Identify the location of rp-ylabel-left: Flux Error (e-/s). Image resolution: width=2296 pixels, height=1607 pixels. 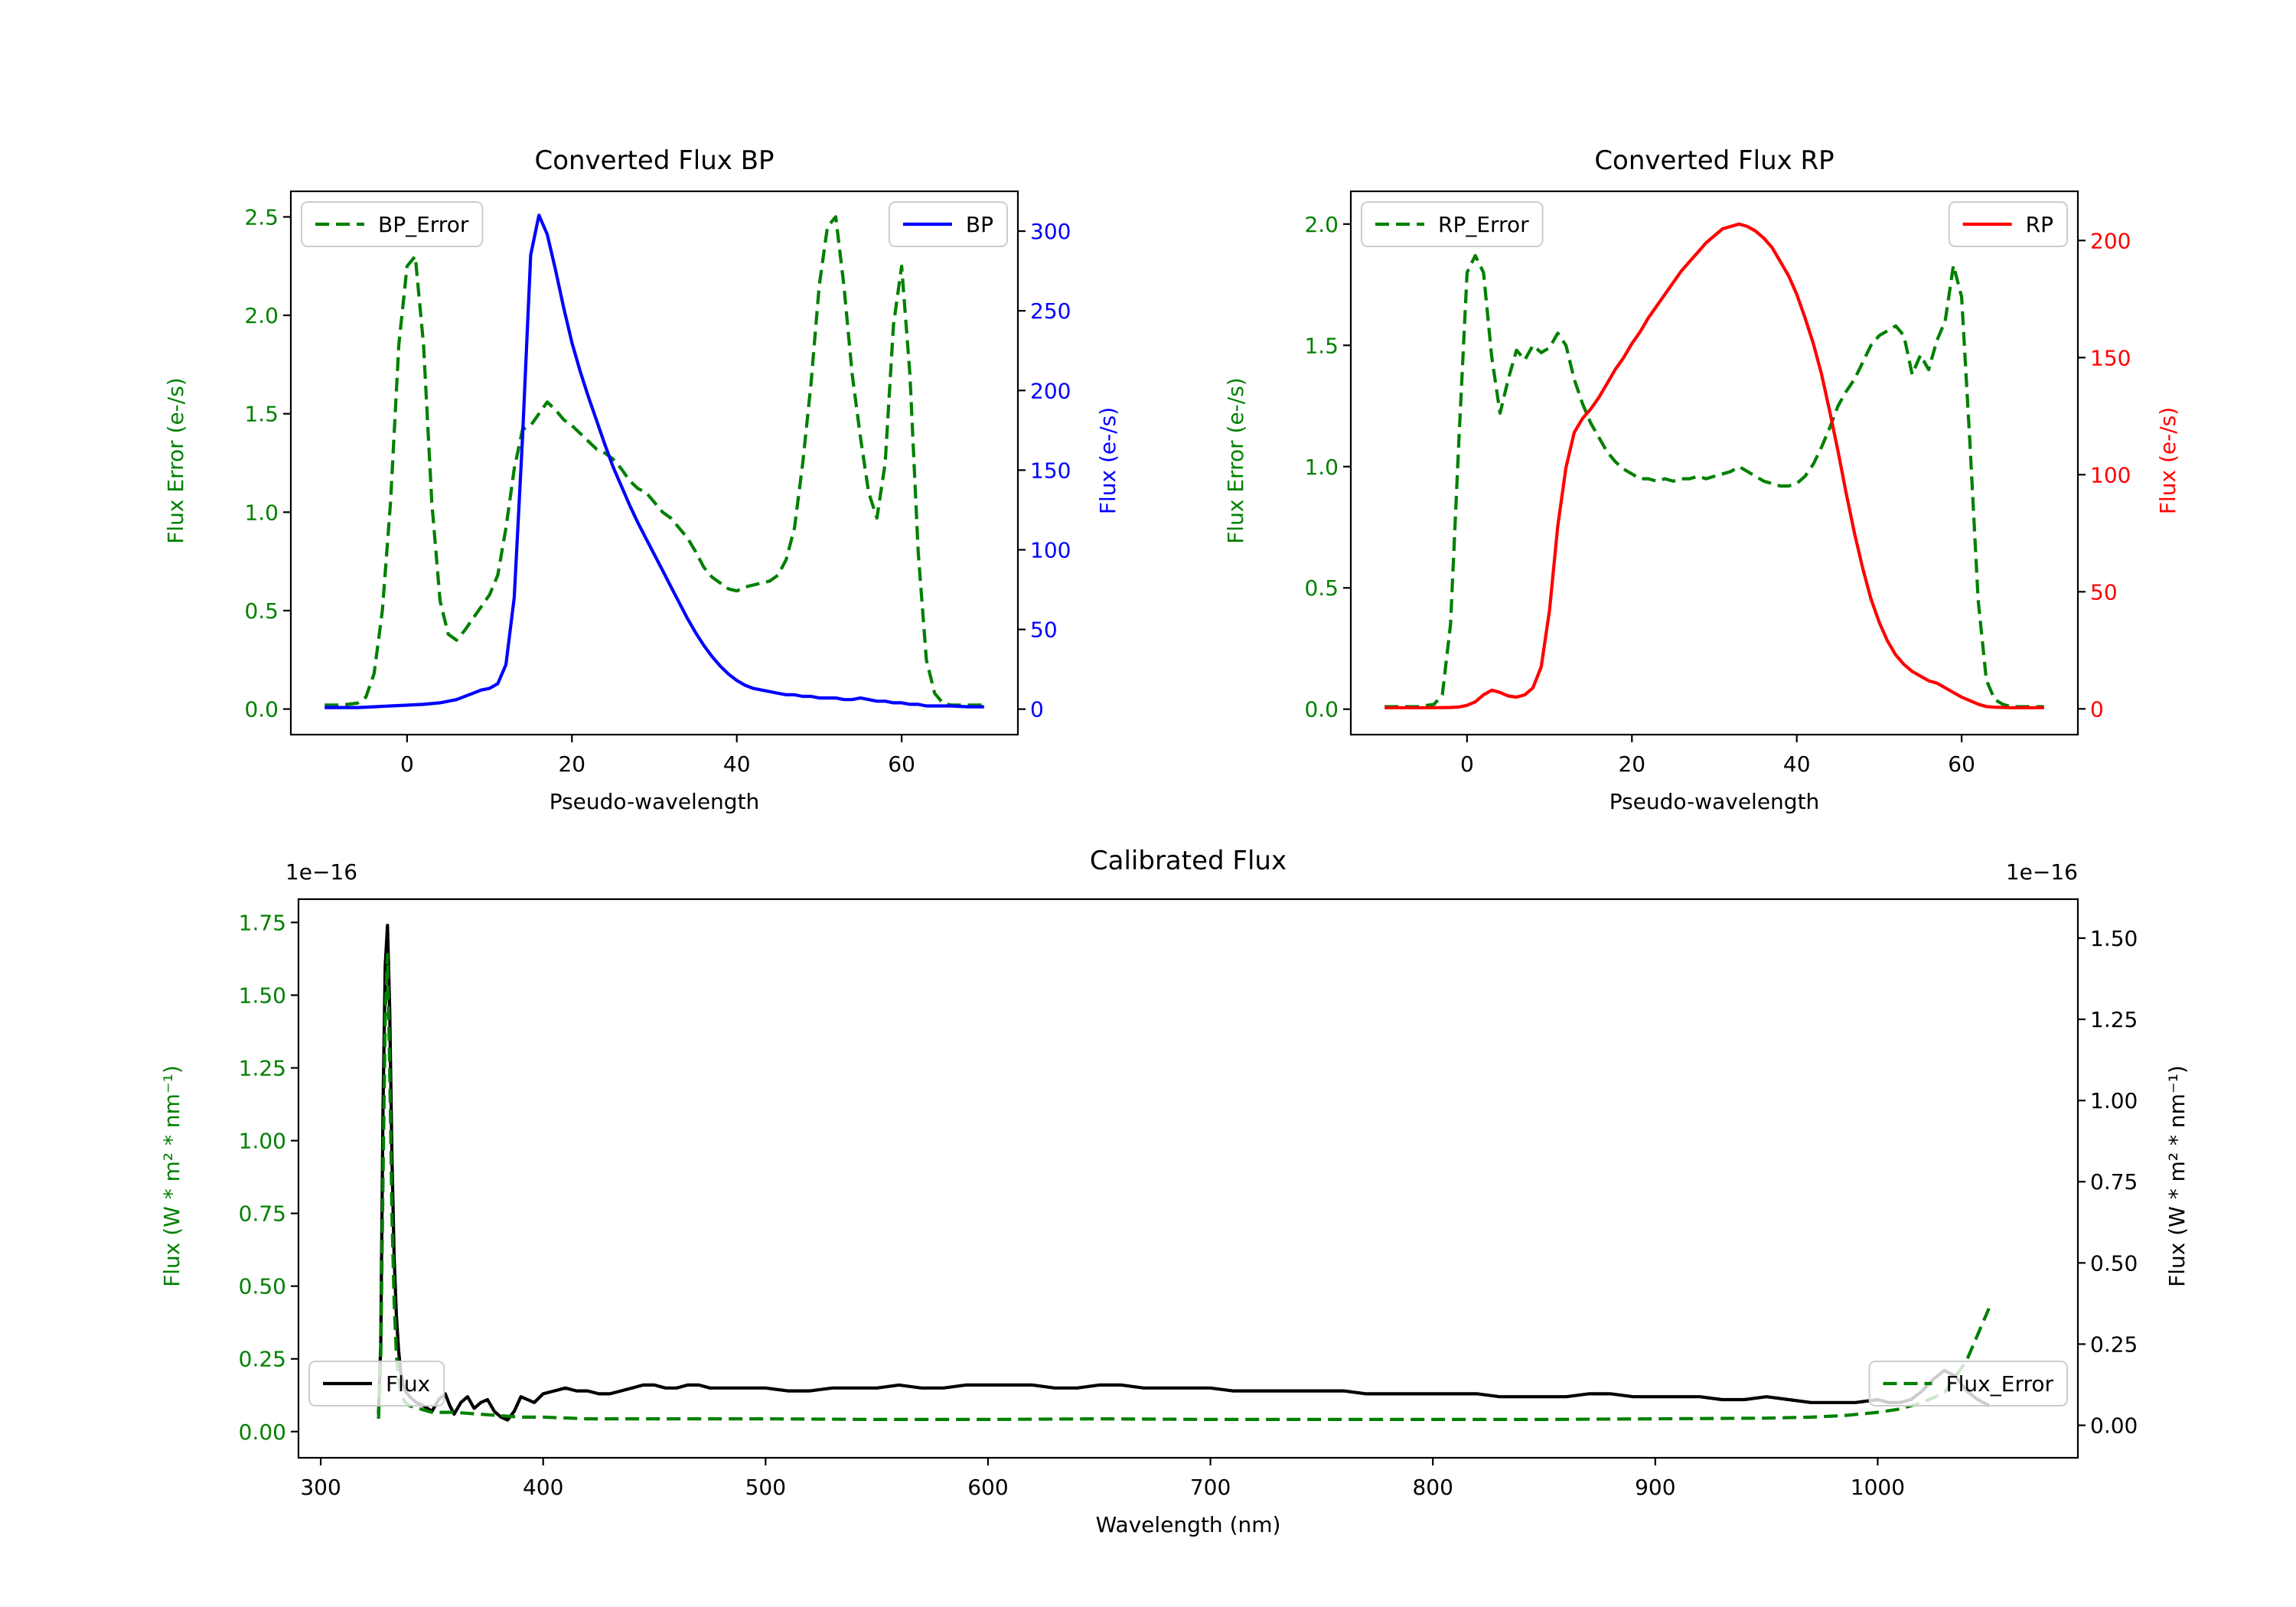
(1235, 460).